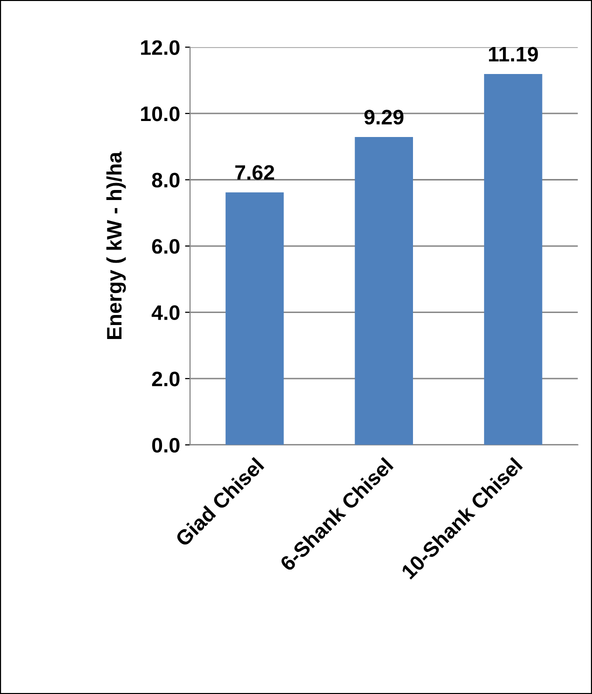  What do you see at coordinates (166, 246) in the screenshot?
I see `y-tick-label: 6.0` at bounding box center [166, 246].